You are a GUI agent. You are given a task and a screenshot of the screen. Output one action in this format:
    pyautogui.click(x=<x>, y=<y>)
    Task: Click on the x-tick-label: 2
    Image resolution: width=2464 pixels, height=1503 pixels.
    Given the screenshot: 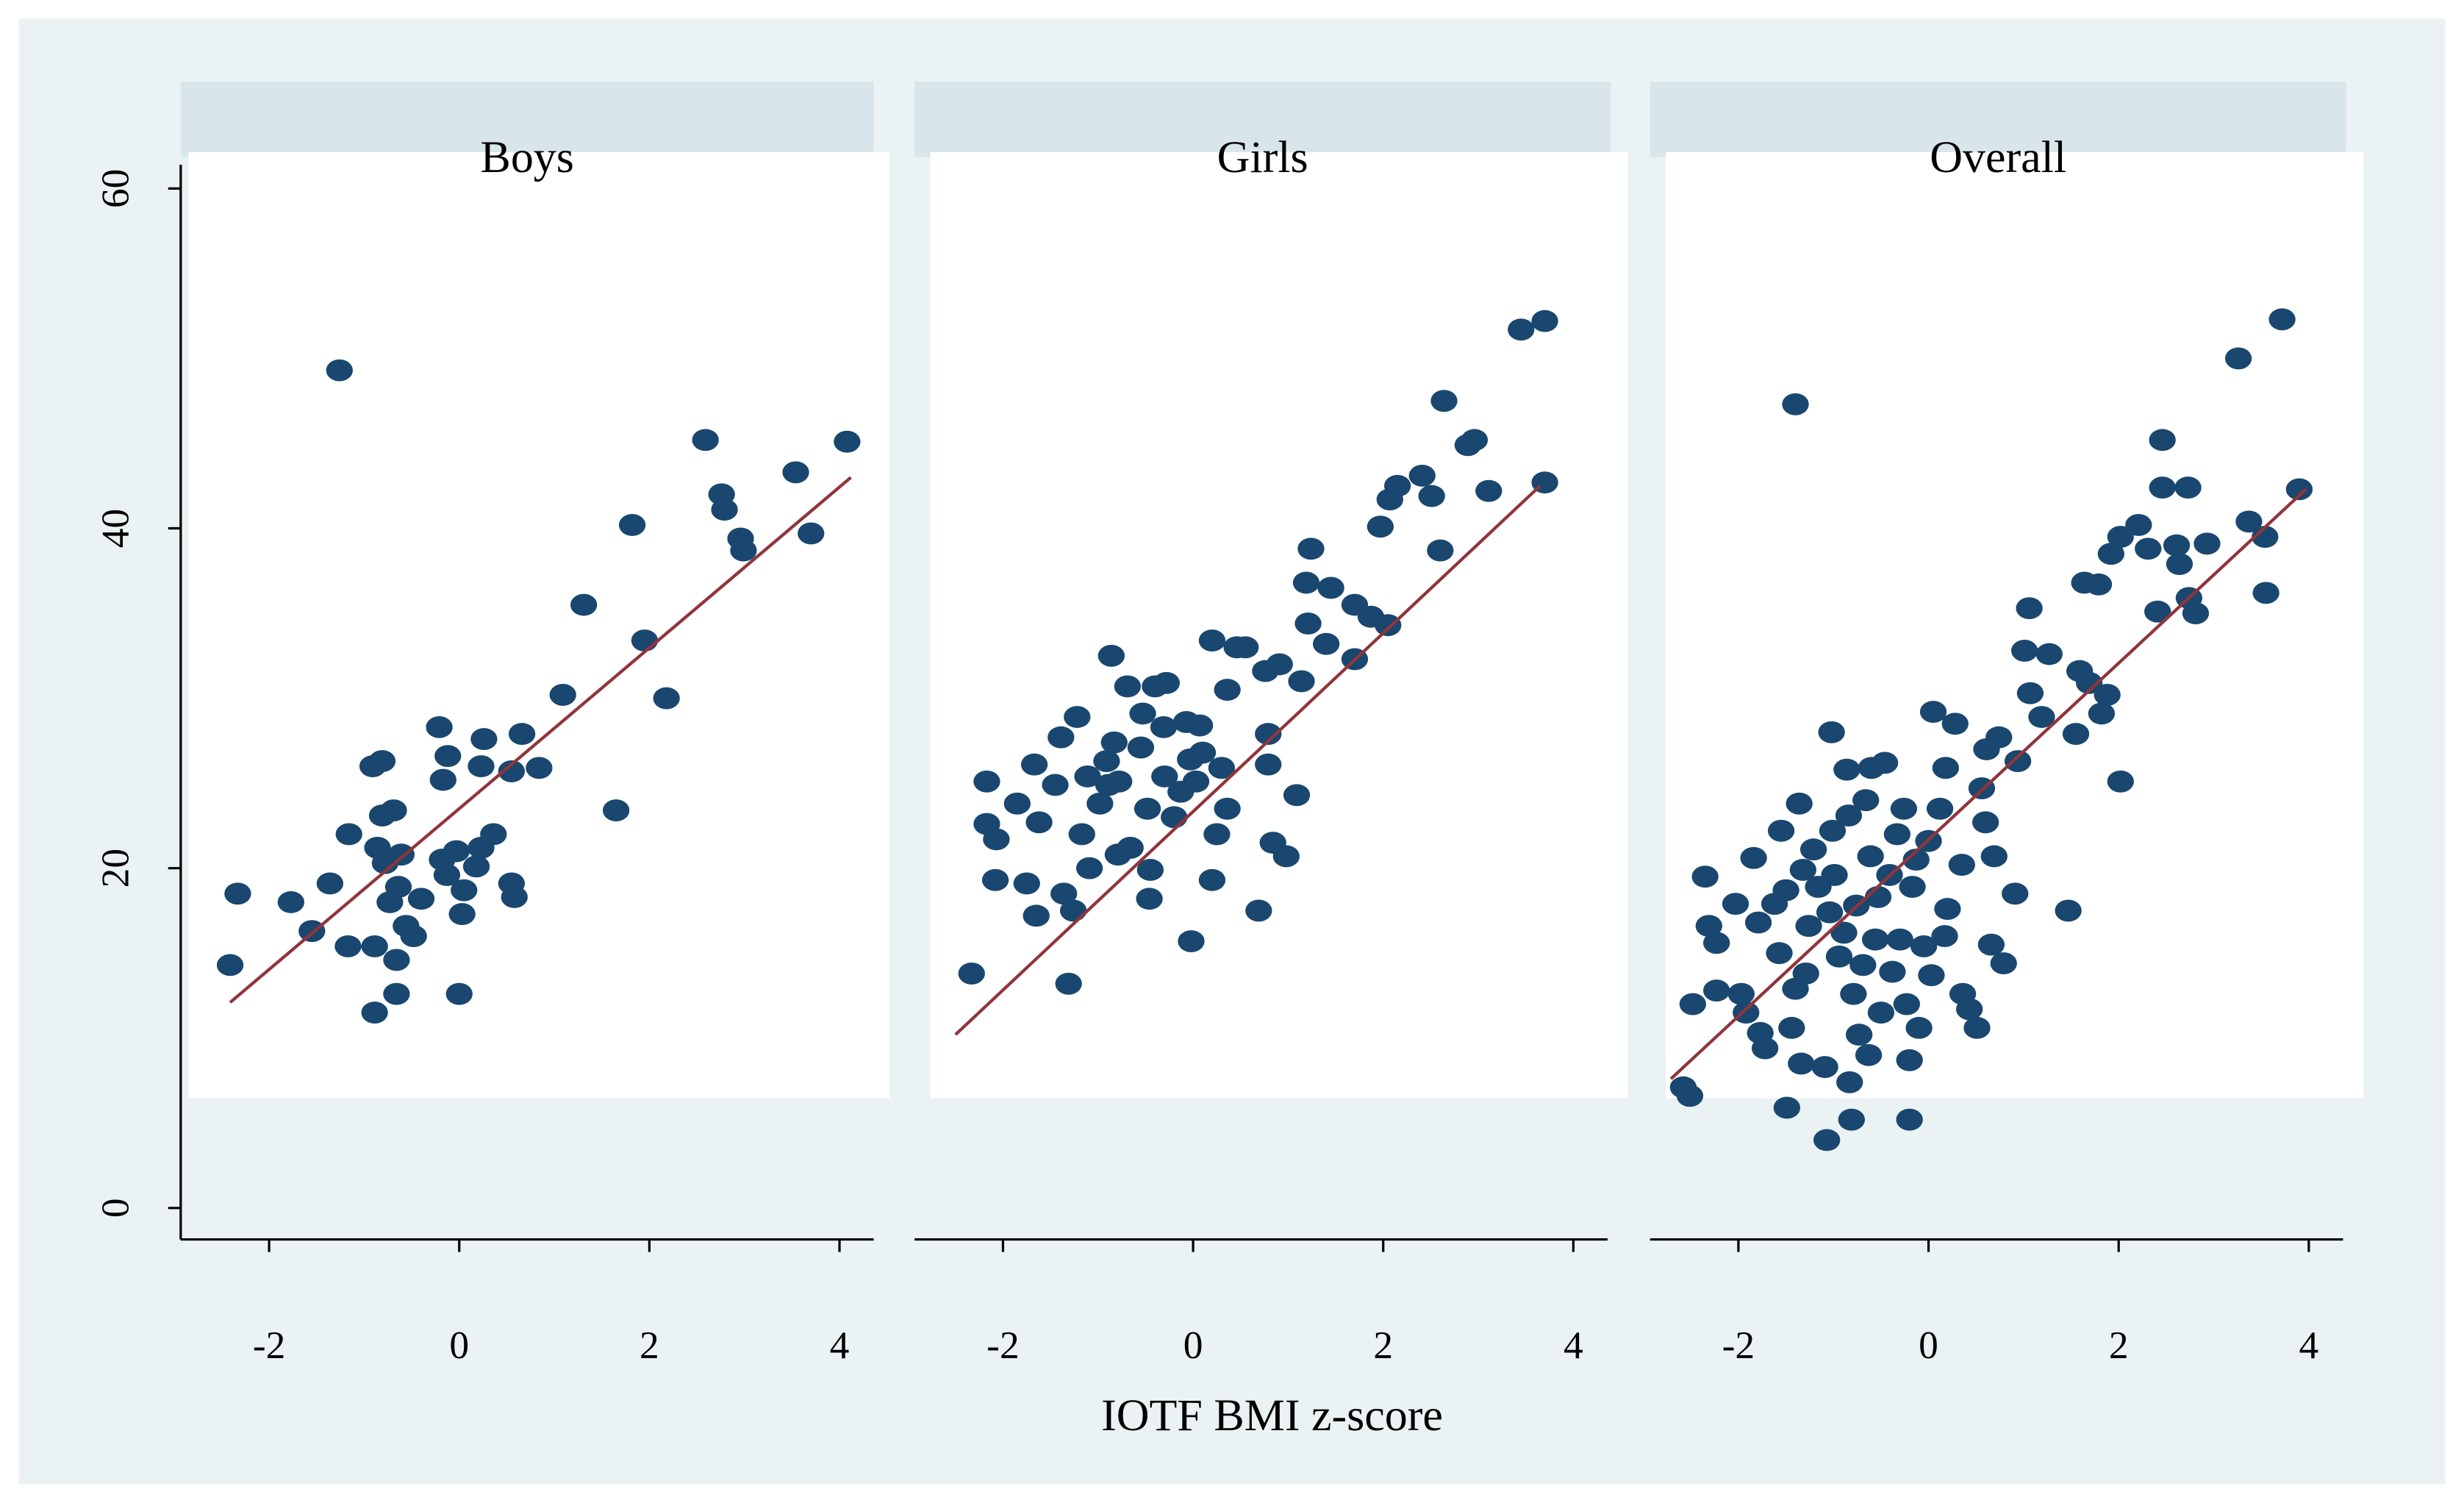 What is the action you would take?
    pyautogui.click(x=650, y=1345)
    